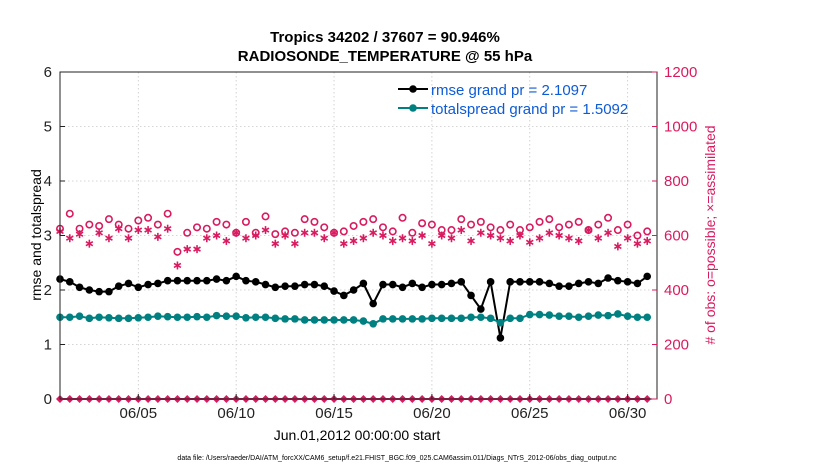  I want to click on x-tick-label: 06/05, so click(139, 413).